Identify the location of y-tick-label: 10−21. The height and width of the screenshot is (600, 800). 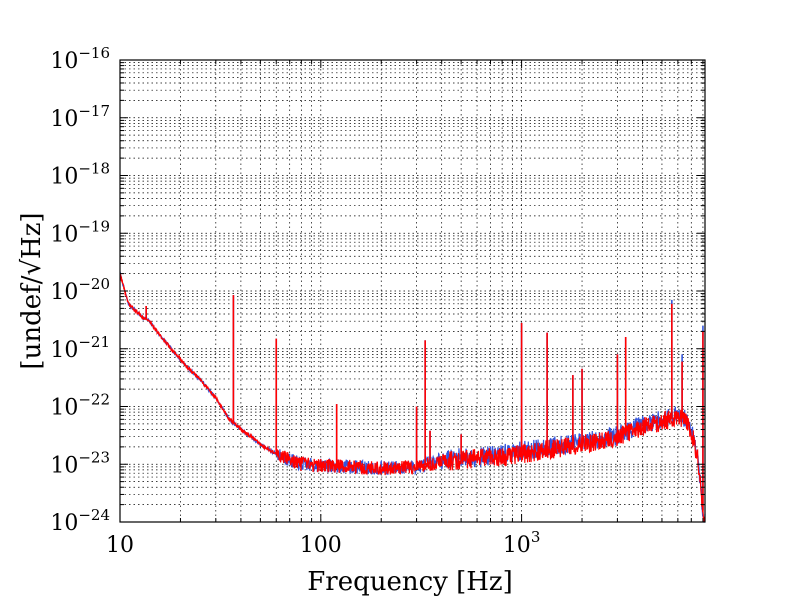
(80, 348).